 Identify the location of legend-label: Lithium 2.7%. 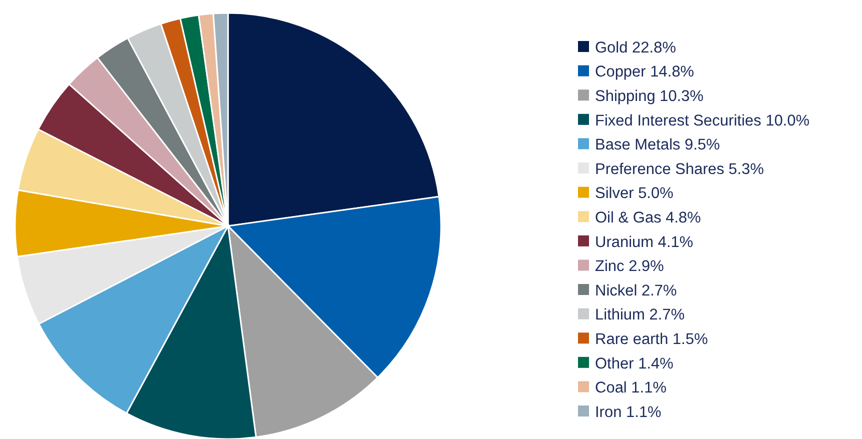
(640, 315).